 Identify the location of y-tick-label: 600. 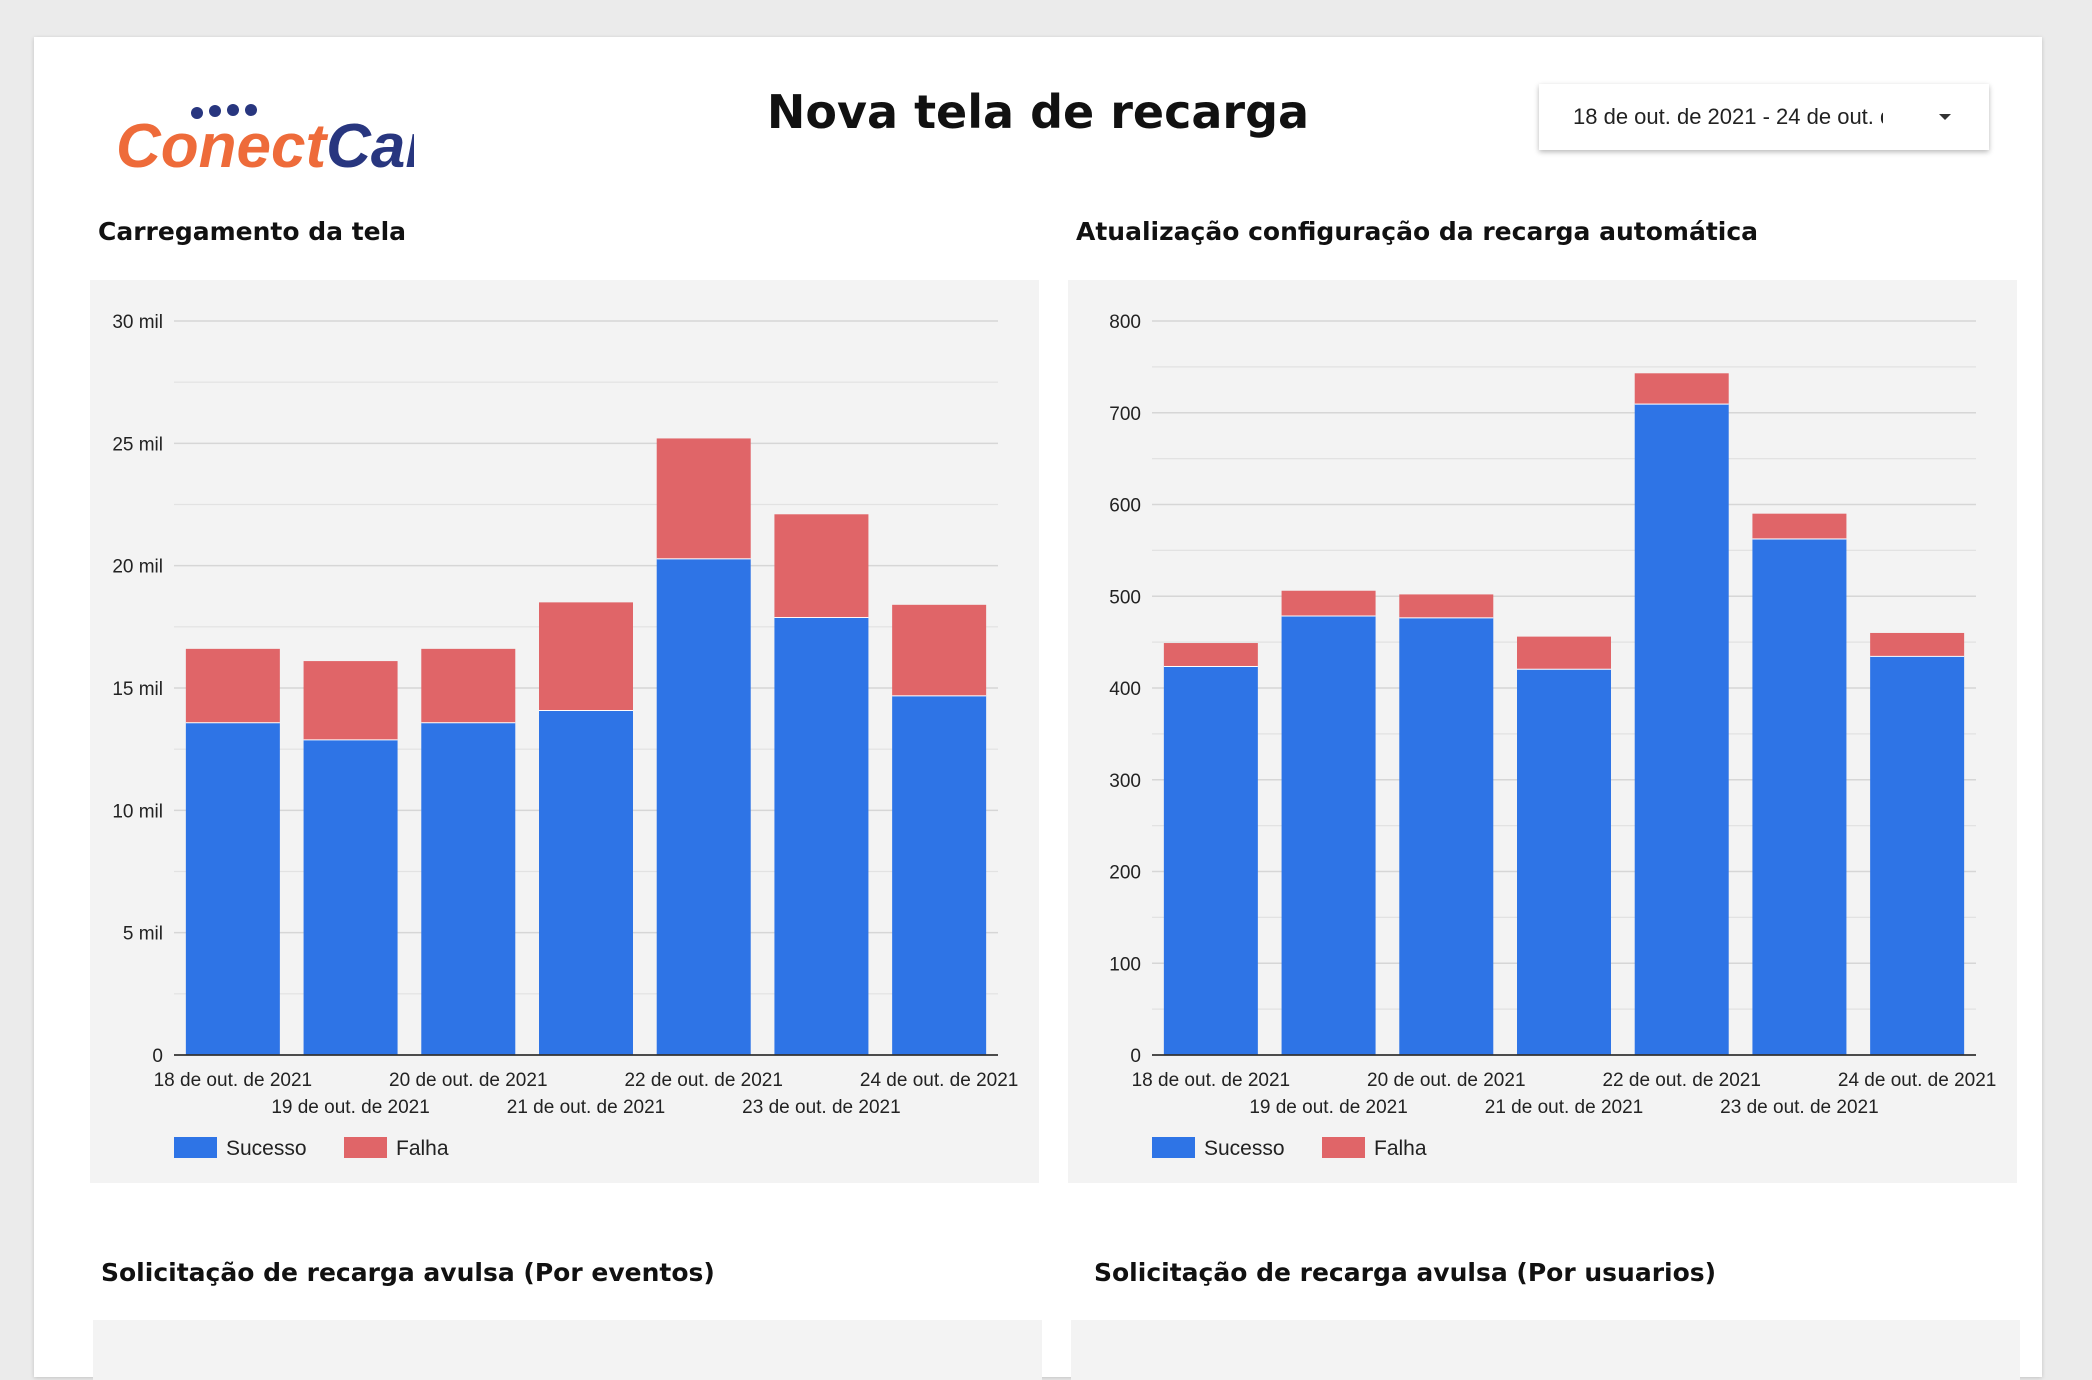
(1125, 506).